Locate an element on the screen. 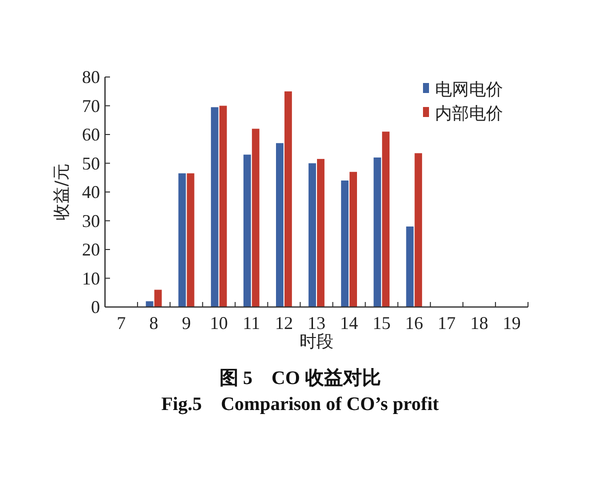 The image size is (600, 480). y-tick-label: 70 is located at coordinates (91, 106).